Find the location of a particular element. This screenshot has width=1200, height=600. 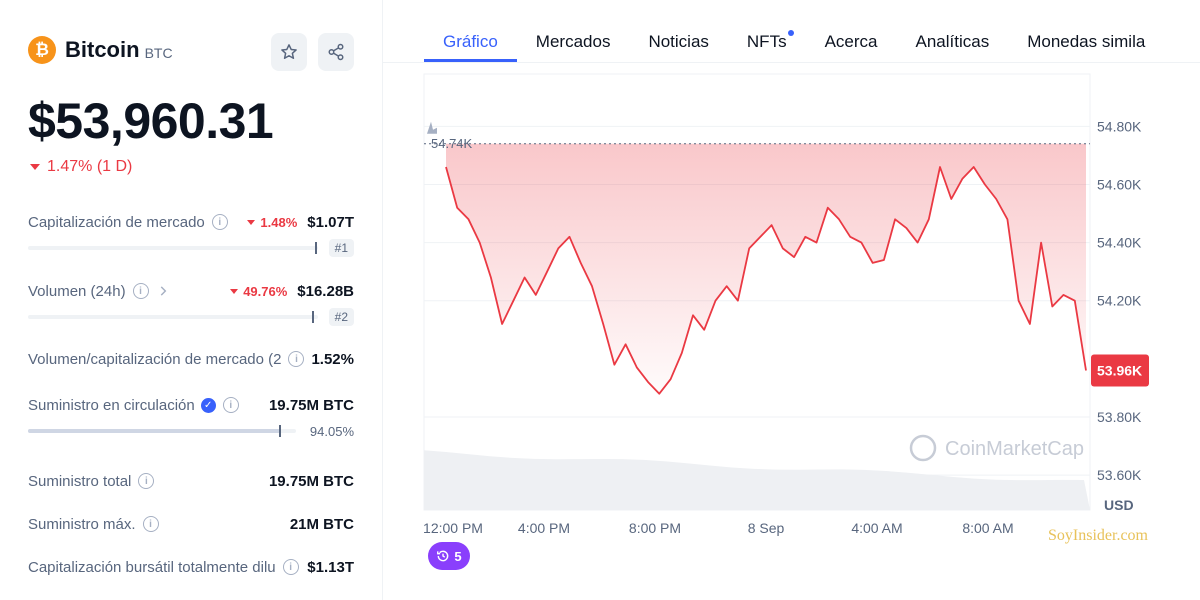

share-icon is located at coordinates (336, 52).